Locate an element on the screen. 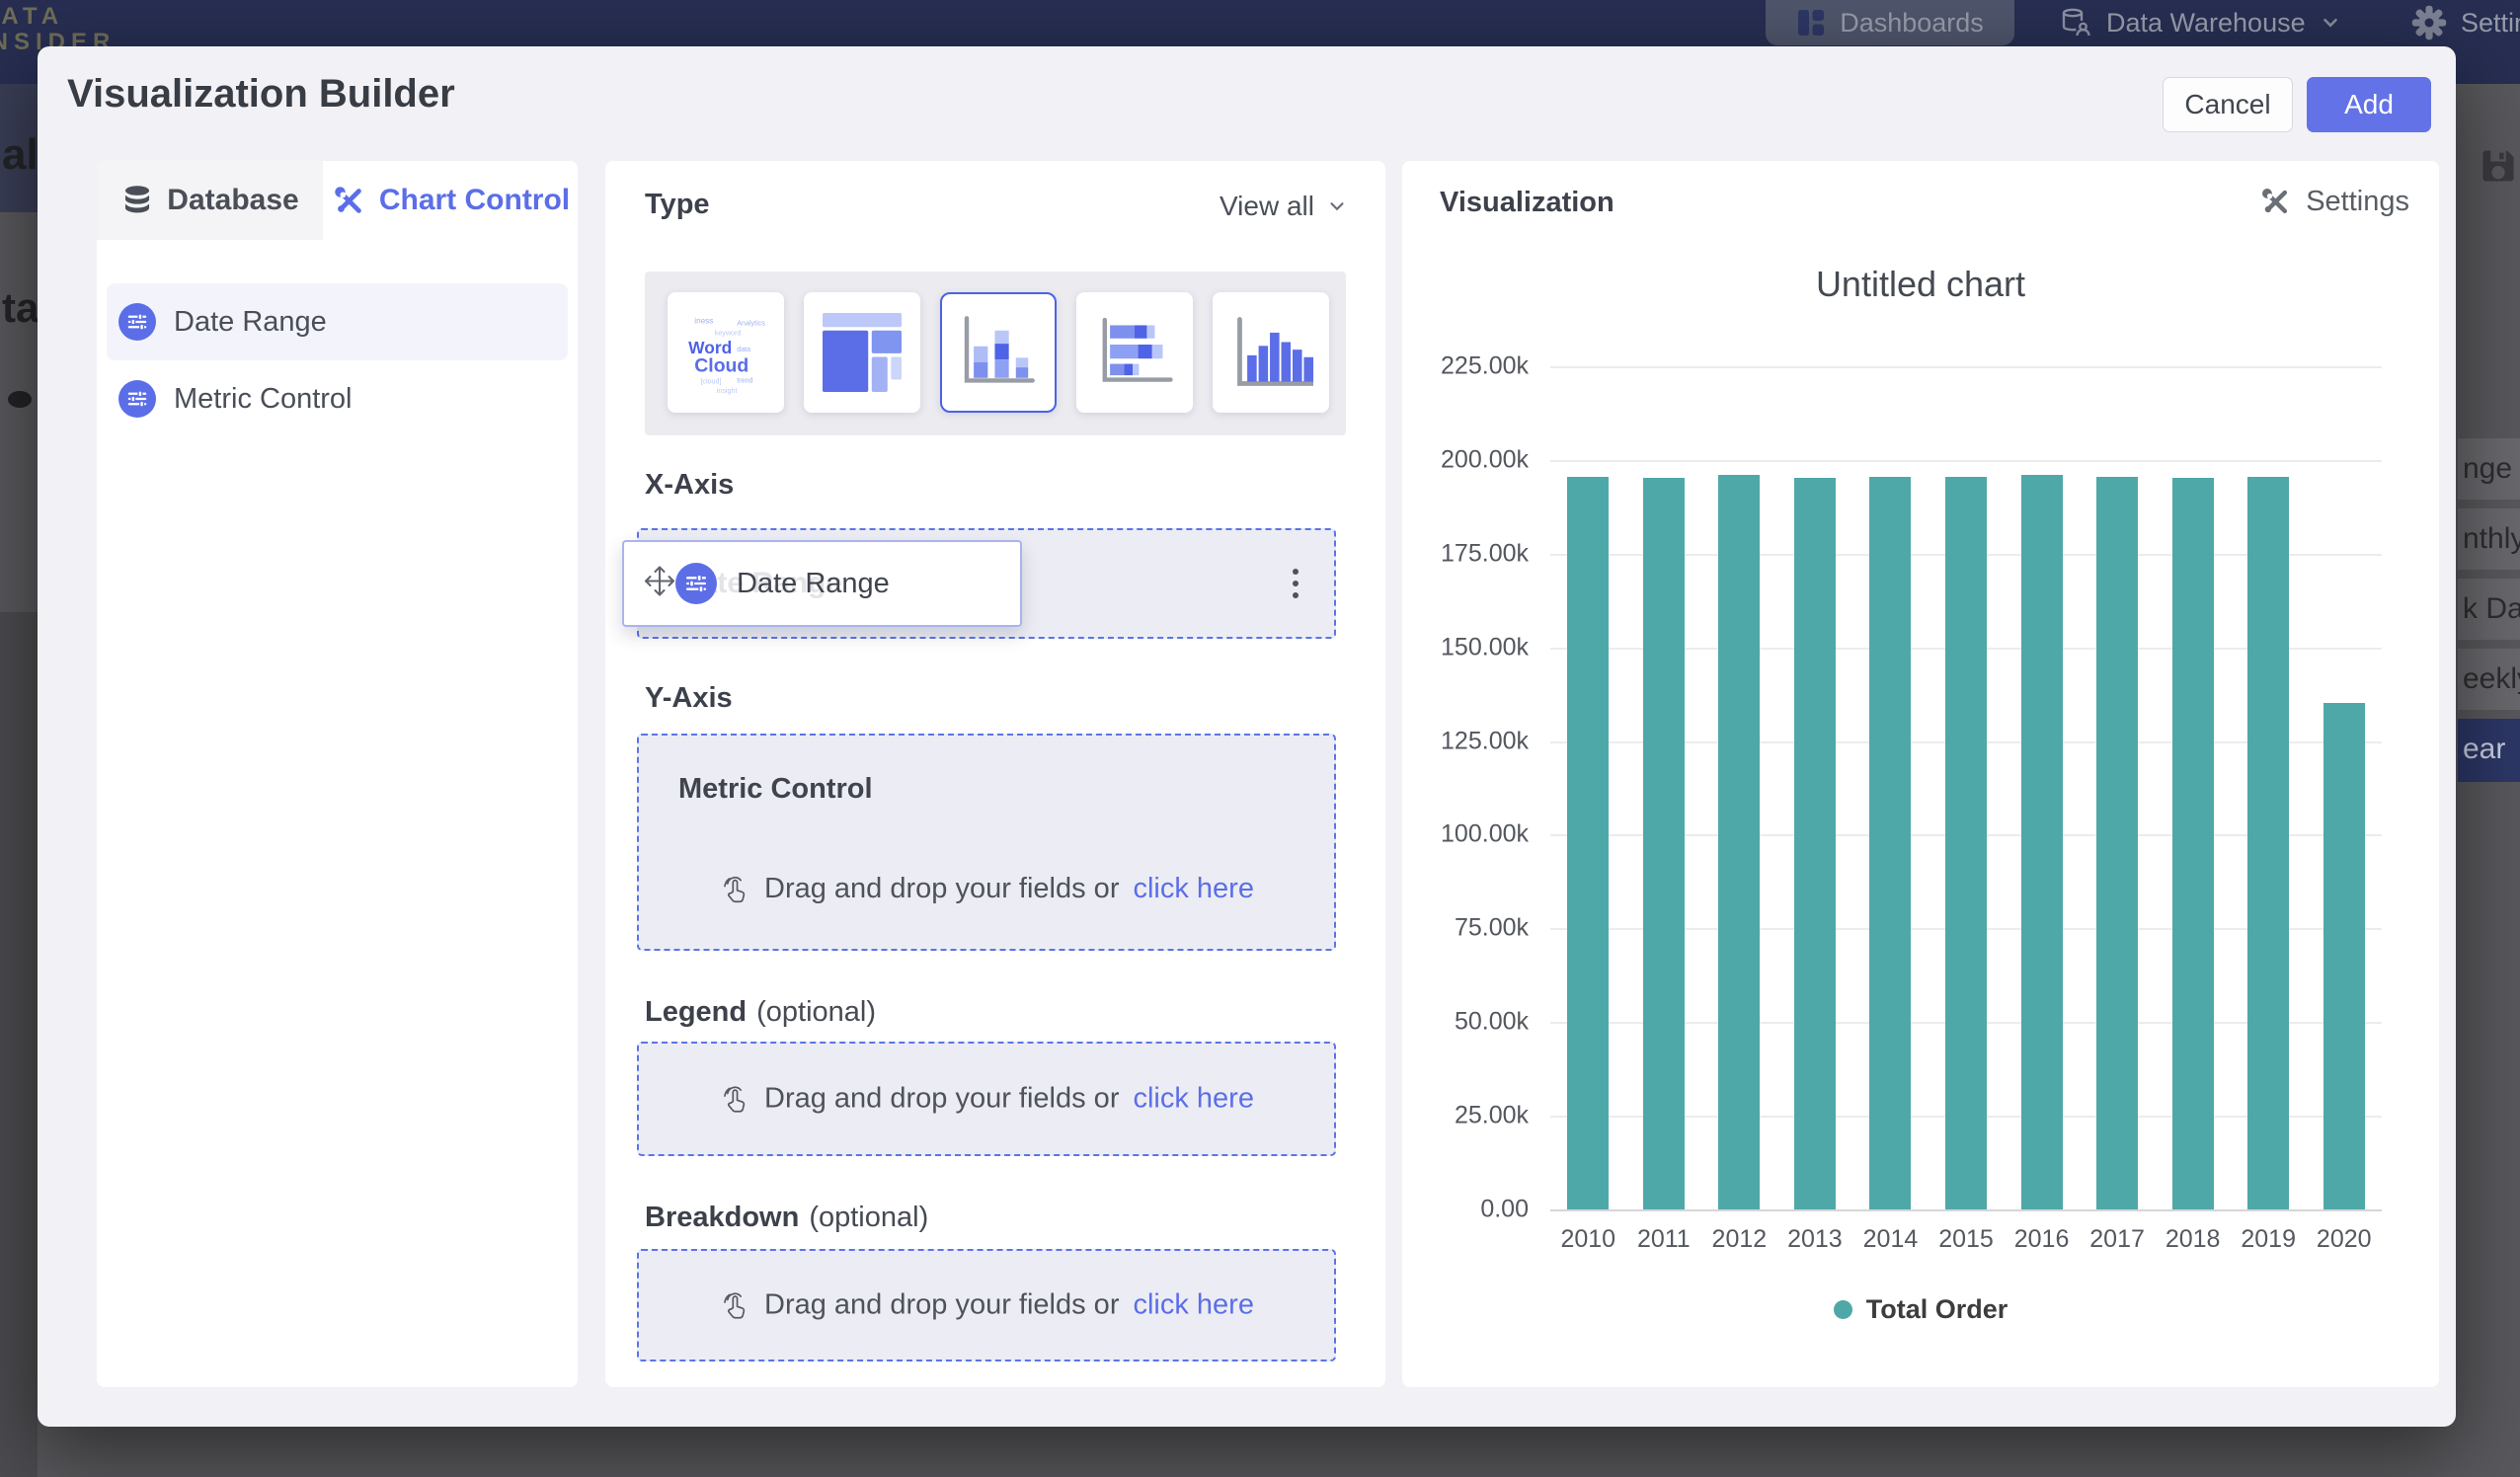 Image resolution: width=2520 pixels, height=1477 pixels. breakdown-optional-label: (optional) is located at coordinates (869, 1217).